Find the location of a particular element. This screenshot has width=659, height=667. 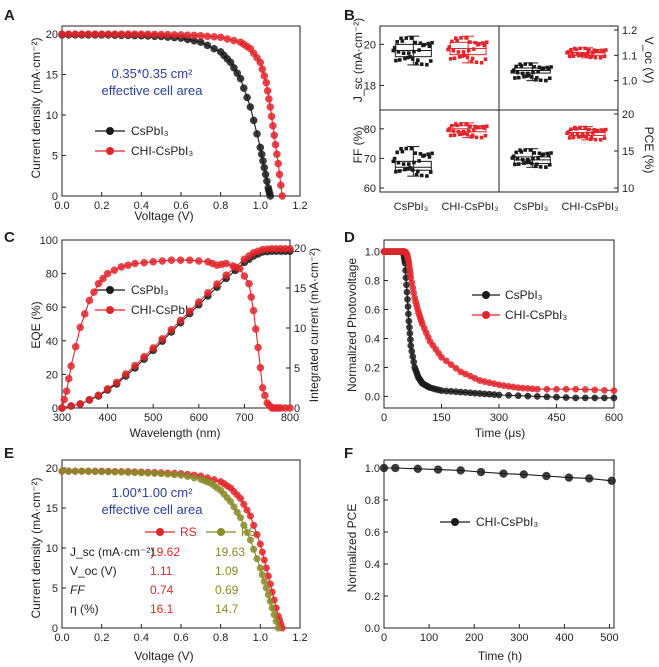

panel-b-ff-label: FF (%) is located at coordinates (358, 145).